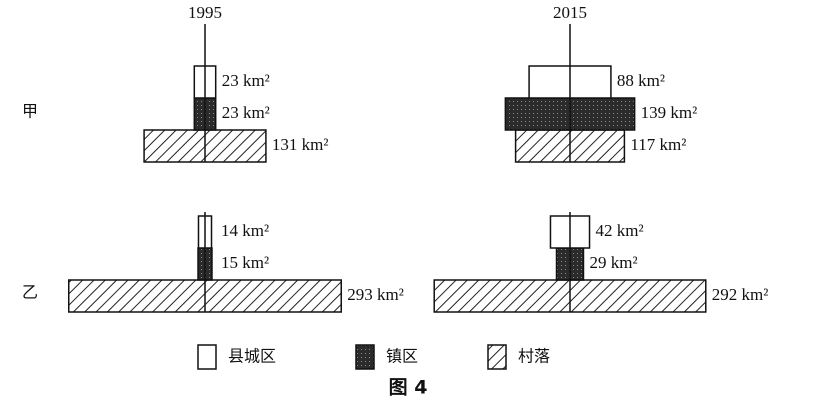 This screenshot has height=406, width=816. I want to click on year-label: 2015, so click(570, 12).